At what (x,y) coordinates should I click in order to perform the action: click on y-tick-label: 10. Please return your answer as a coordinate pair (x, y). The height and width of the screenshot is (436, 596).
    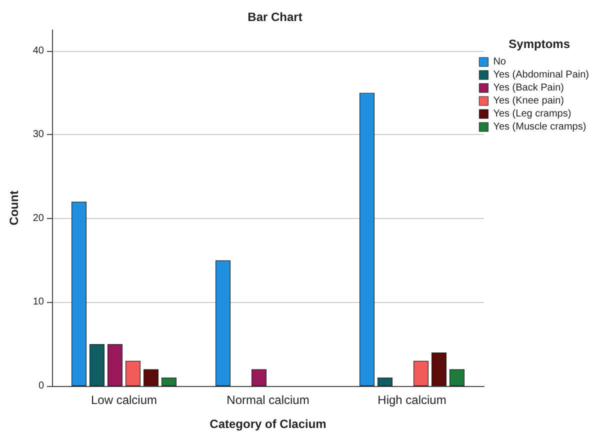
    Looking at the image, I should click on (38, 302).